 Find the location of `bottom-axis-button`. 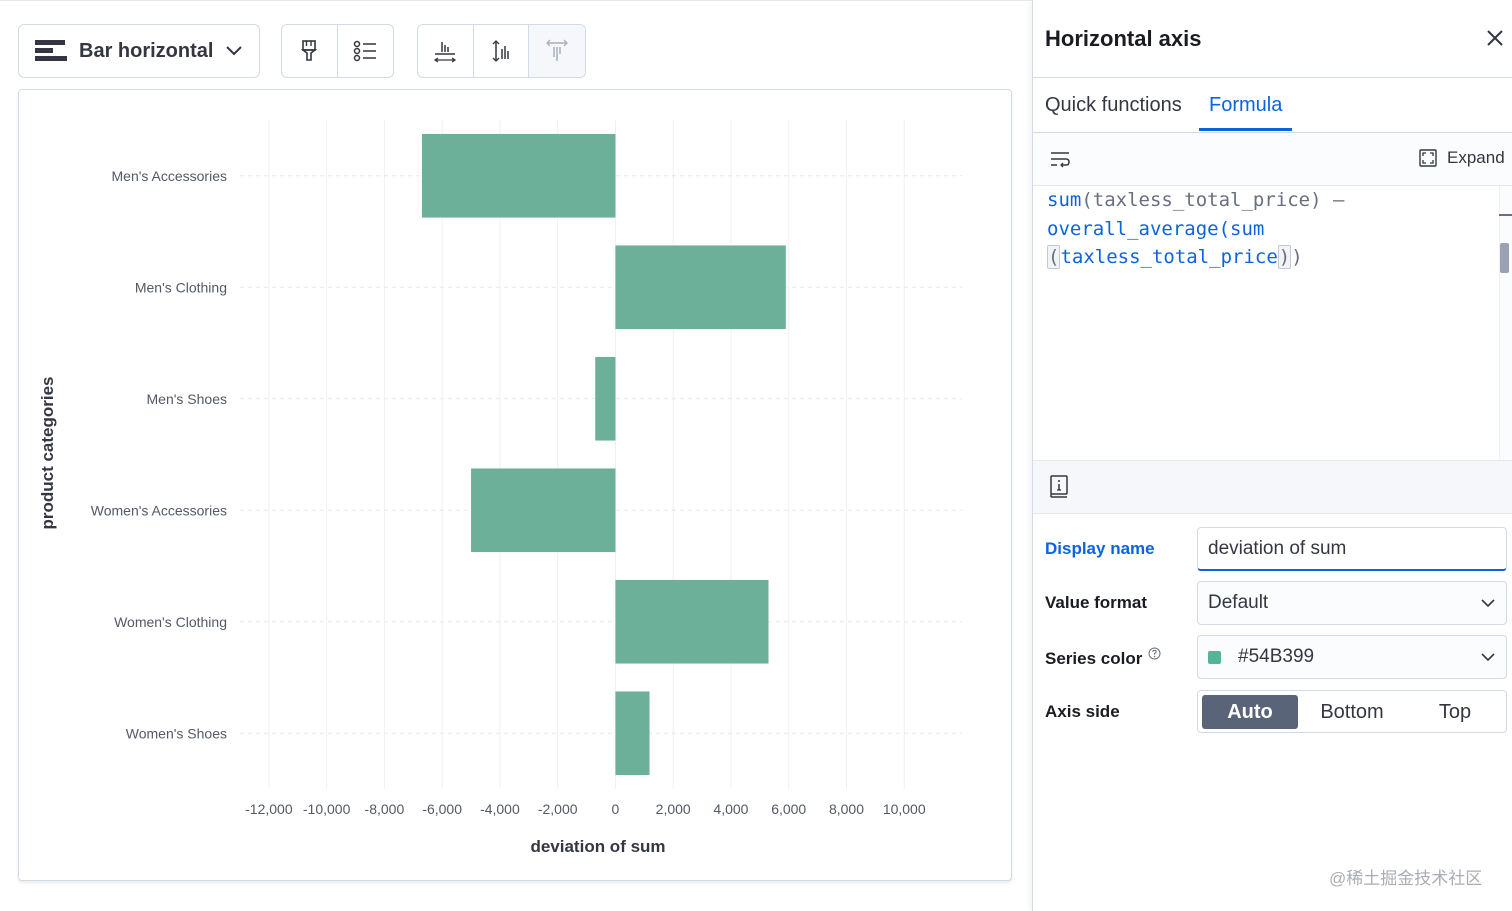

bottom-axis-button is located at coordinates (446, 51).